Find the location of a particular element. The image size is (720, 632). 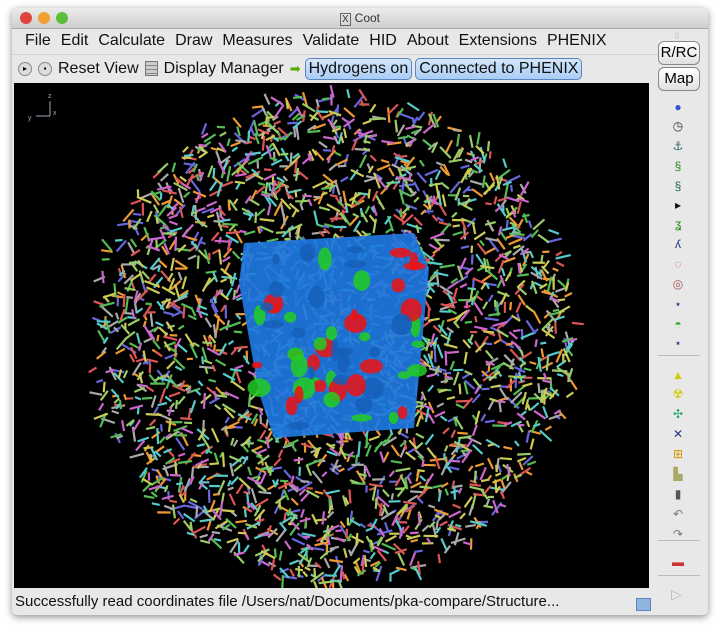

menu-edit: Edit is located at coordinates (74, 40).